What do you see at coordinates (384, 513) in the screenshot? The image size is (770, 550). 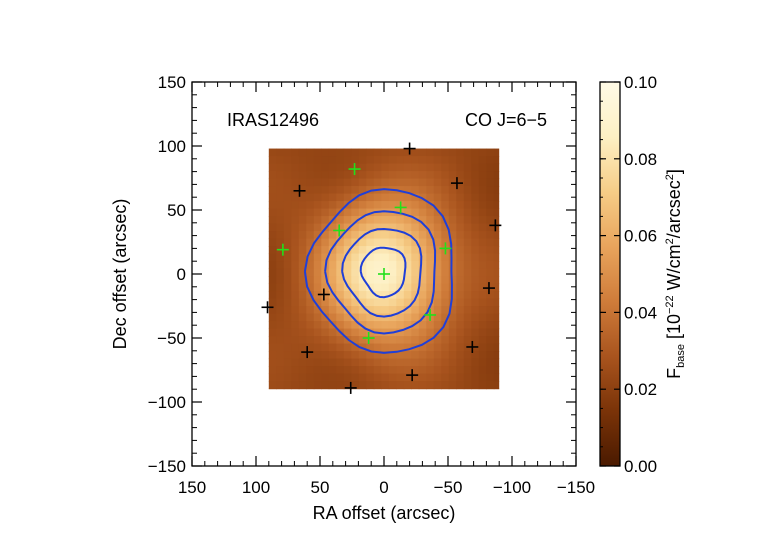 I see `x-axis-title: RA offset (arcsec)` at bounding box center [384, 513].